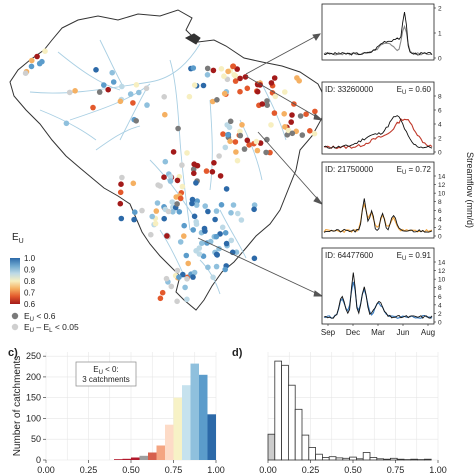 The width and height of the screenshot is (474, 474). Describe the element at coordinates (237, 353) in the screenshot. I see `panel-label: d)` at that location.